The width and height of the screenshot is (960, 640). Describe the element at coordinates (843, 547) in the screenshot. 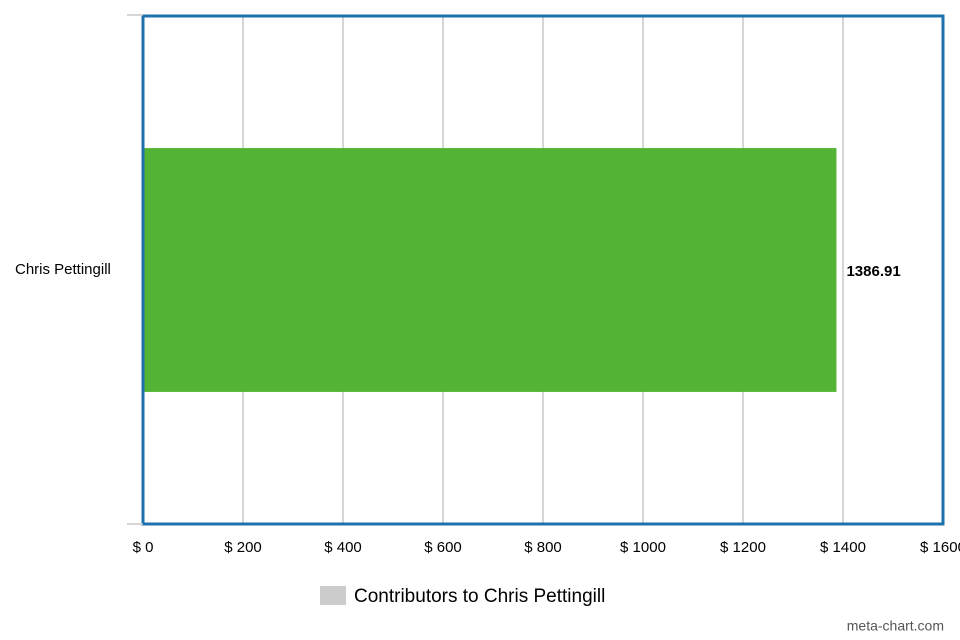

I see `x-tick-label: $ 1400` at that location.